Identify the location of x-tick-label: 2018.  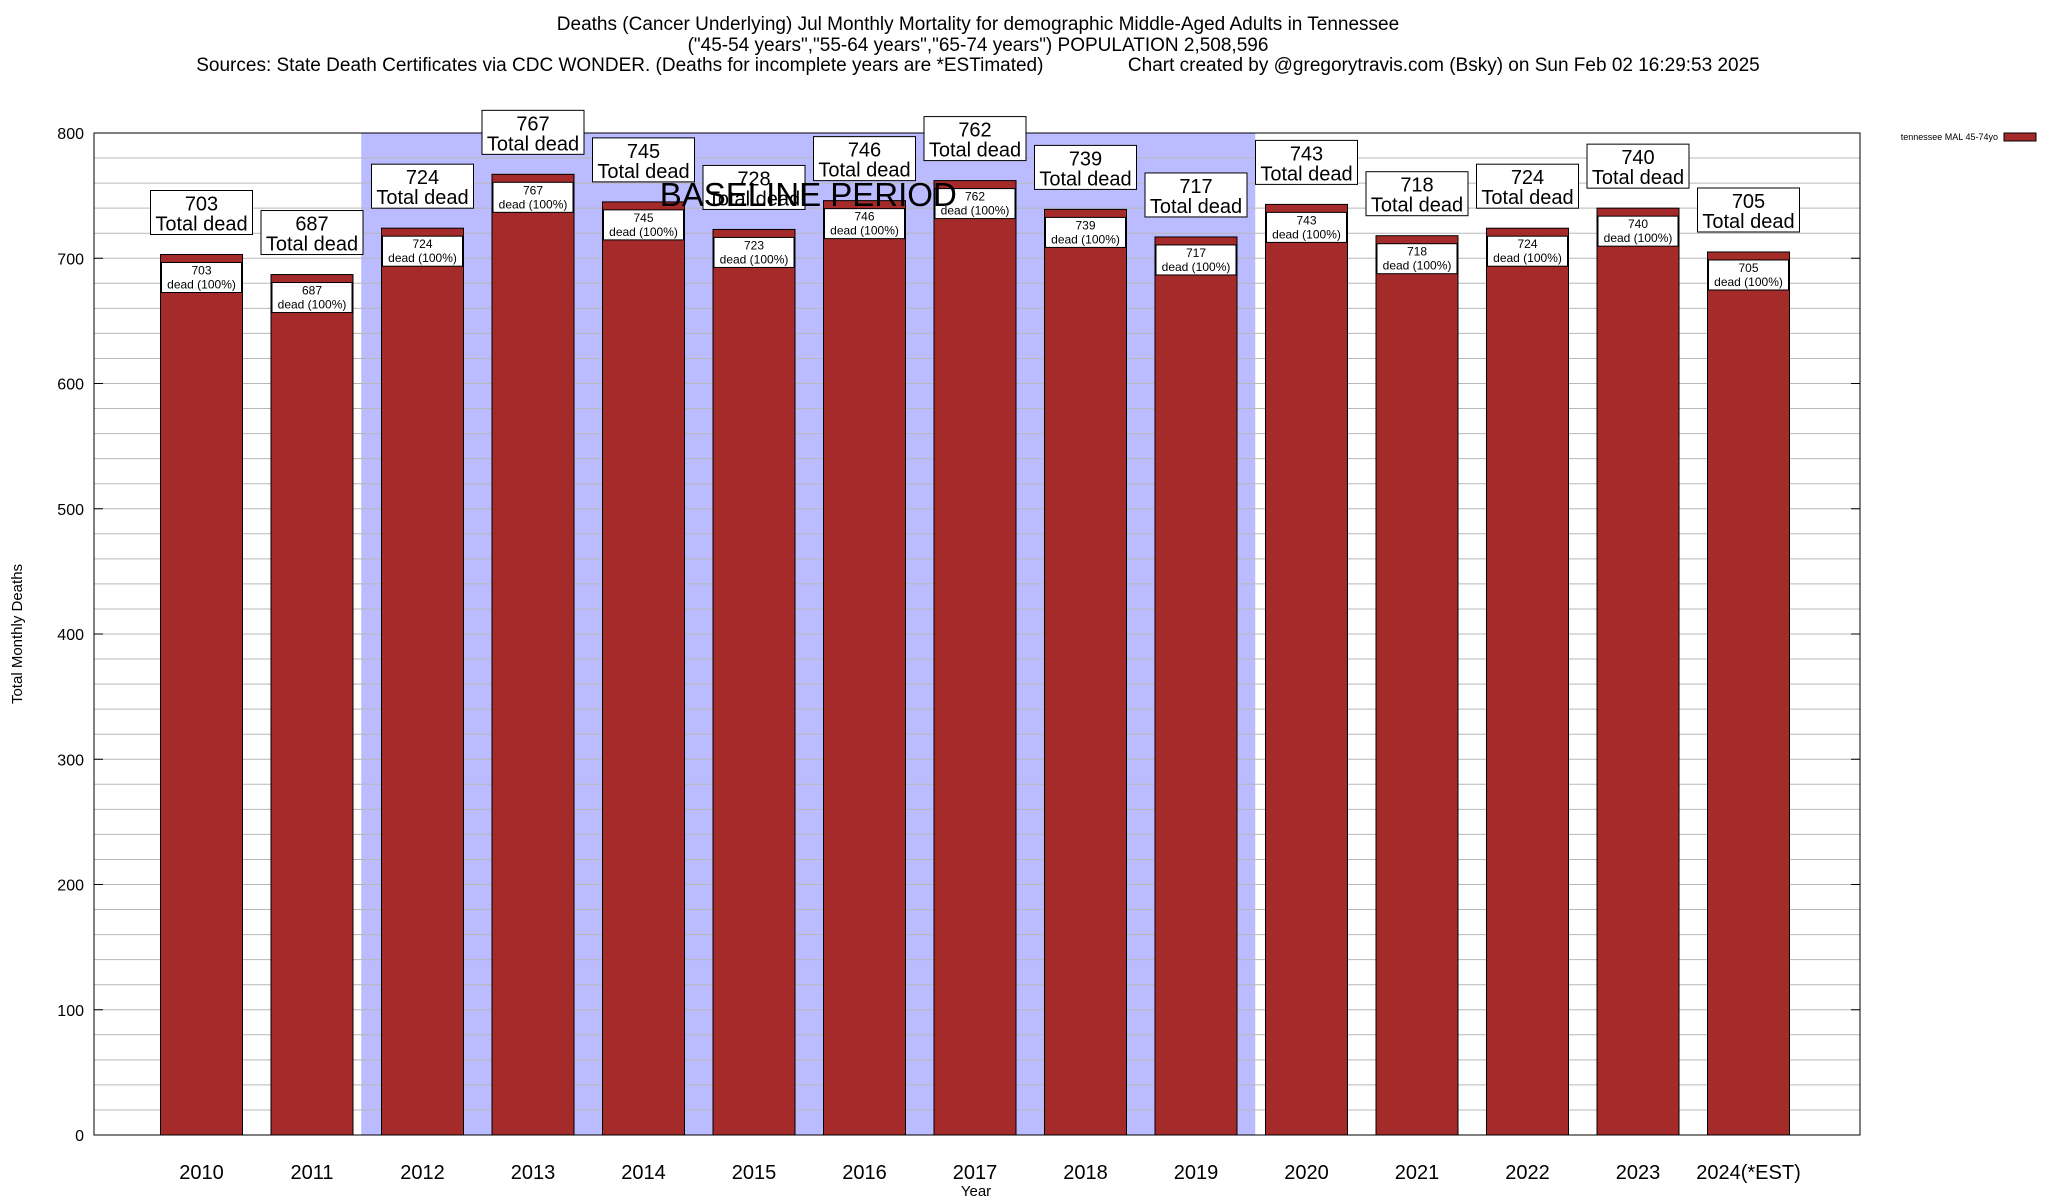
(1085, 1173).